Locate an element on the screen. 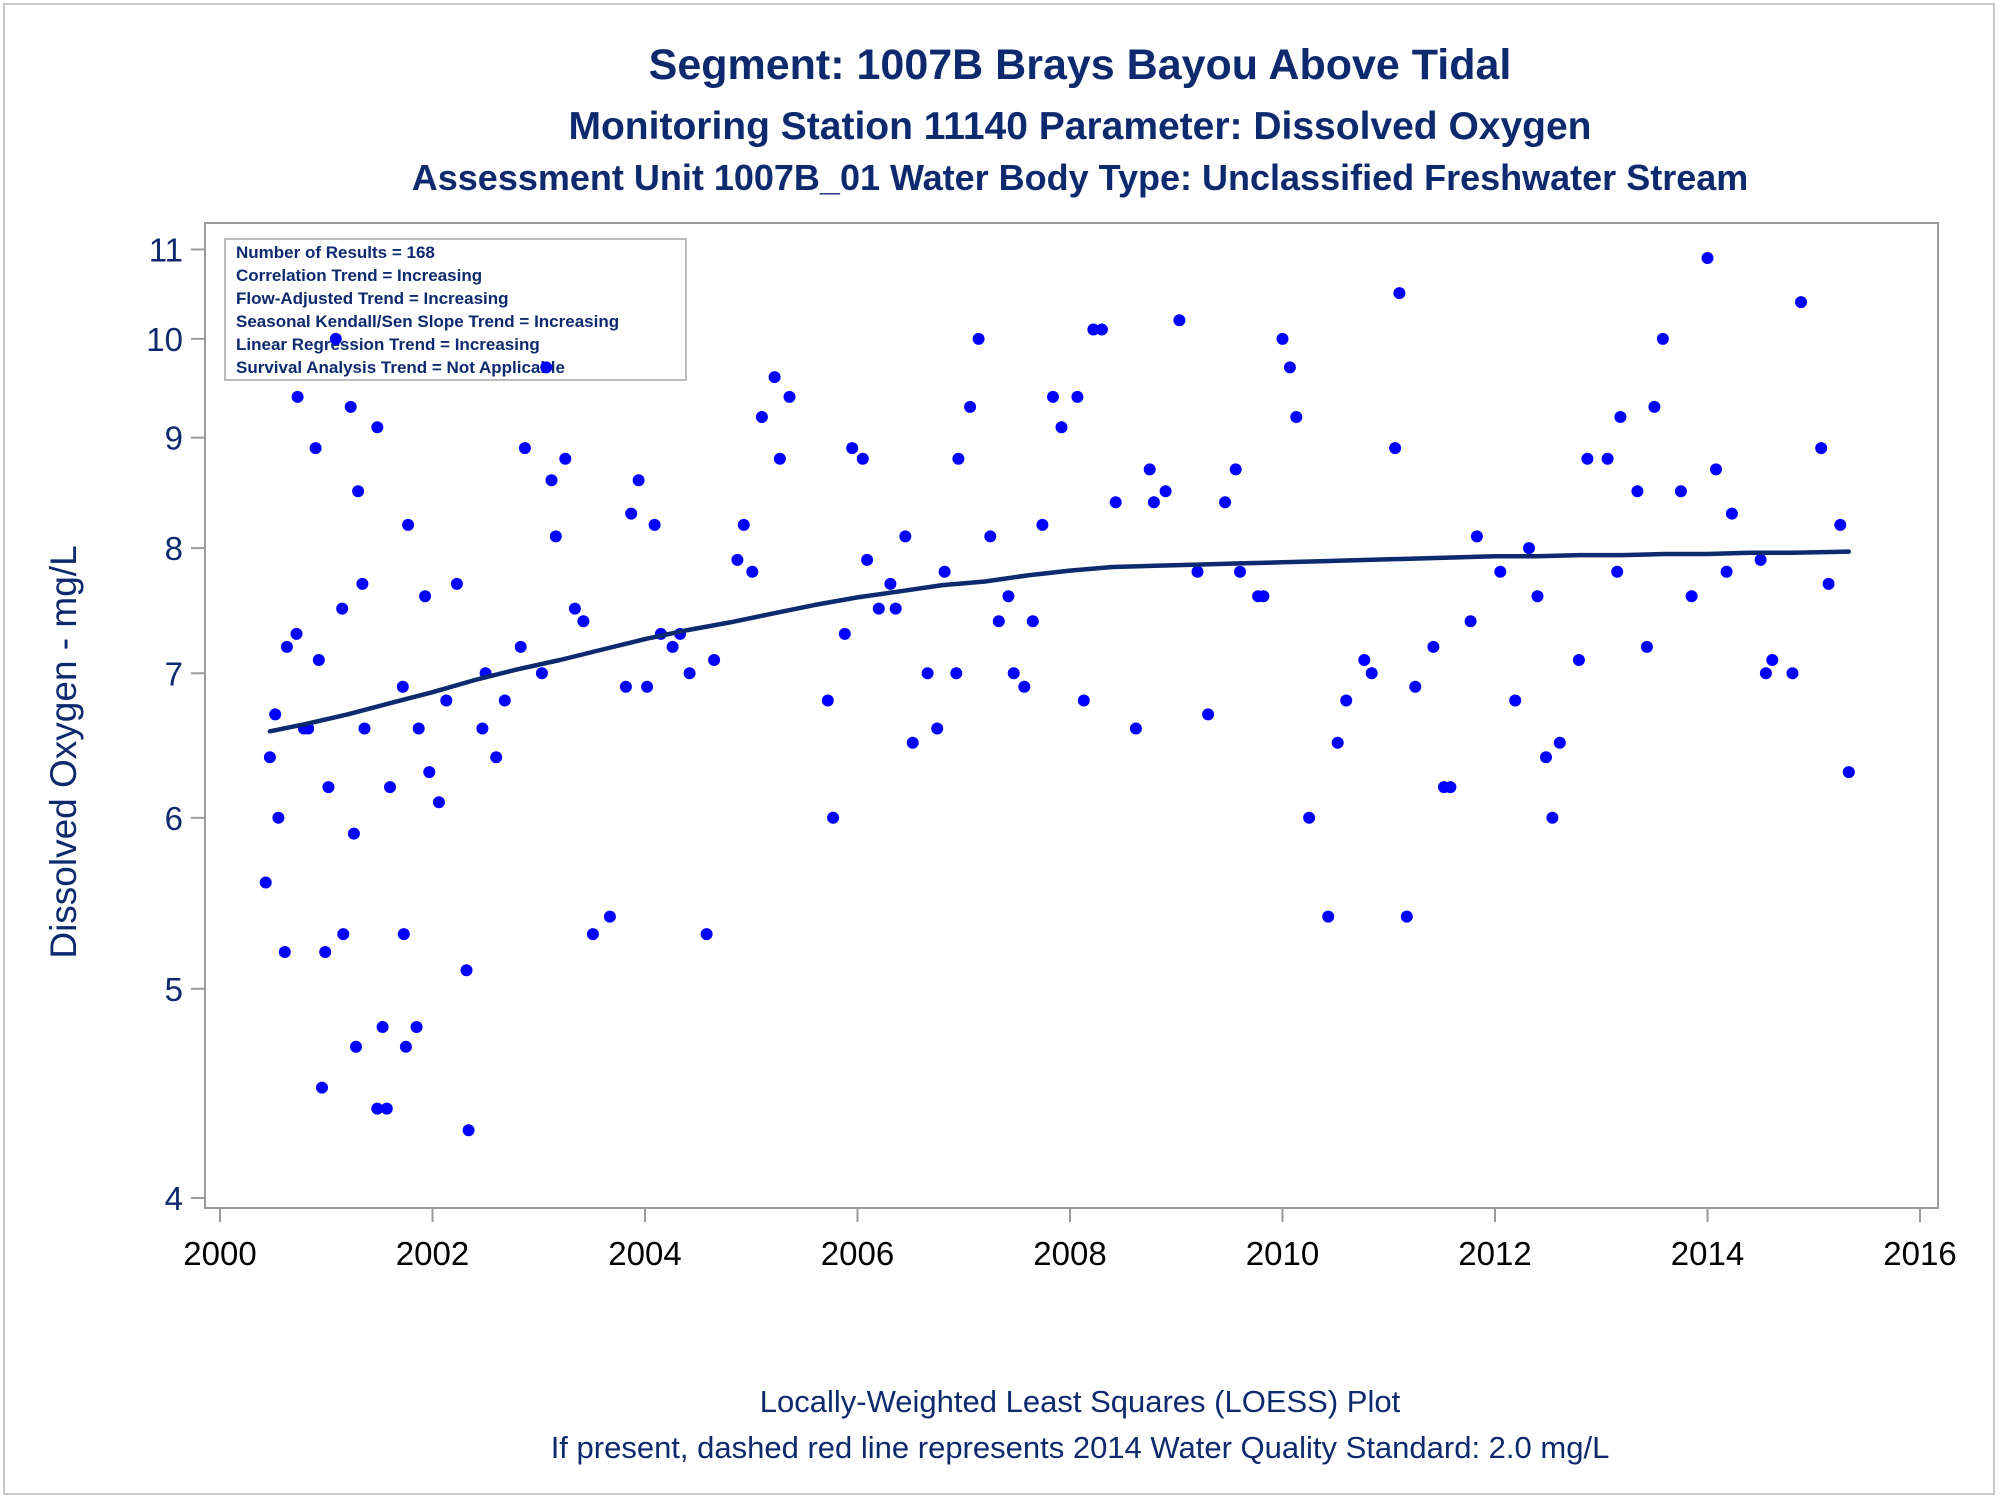  loess-trend-line is located at coordinates (1059, 641).